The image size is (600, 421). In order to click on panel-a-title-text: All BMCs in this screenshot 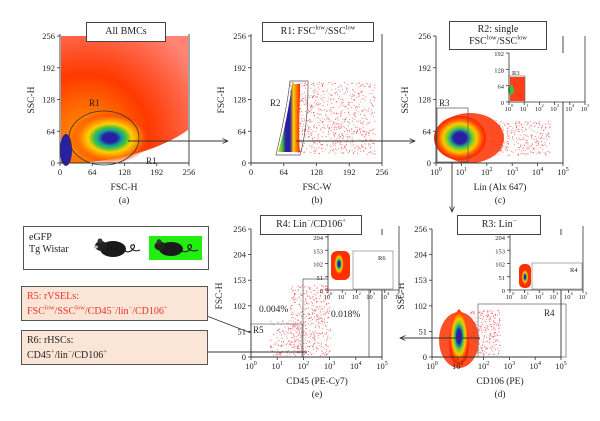, I will do `click(126, 31)`.